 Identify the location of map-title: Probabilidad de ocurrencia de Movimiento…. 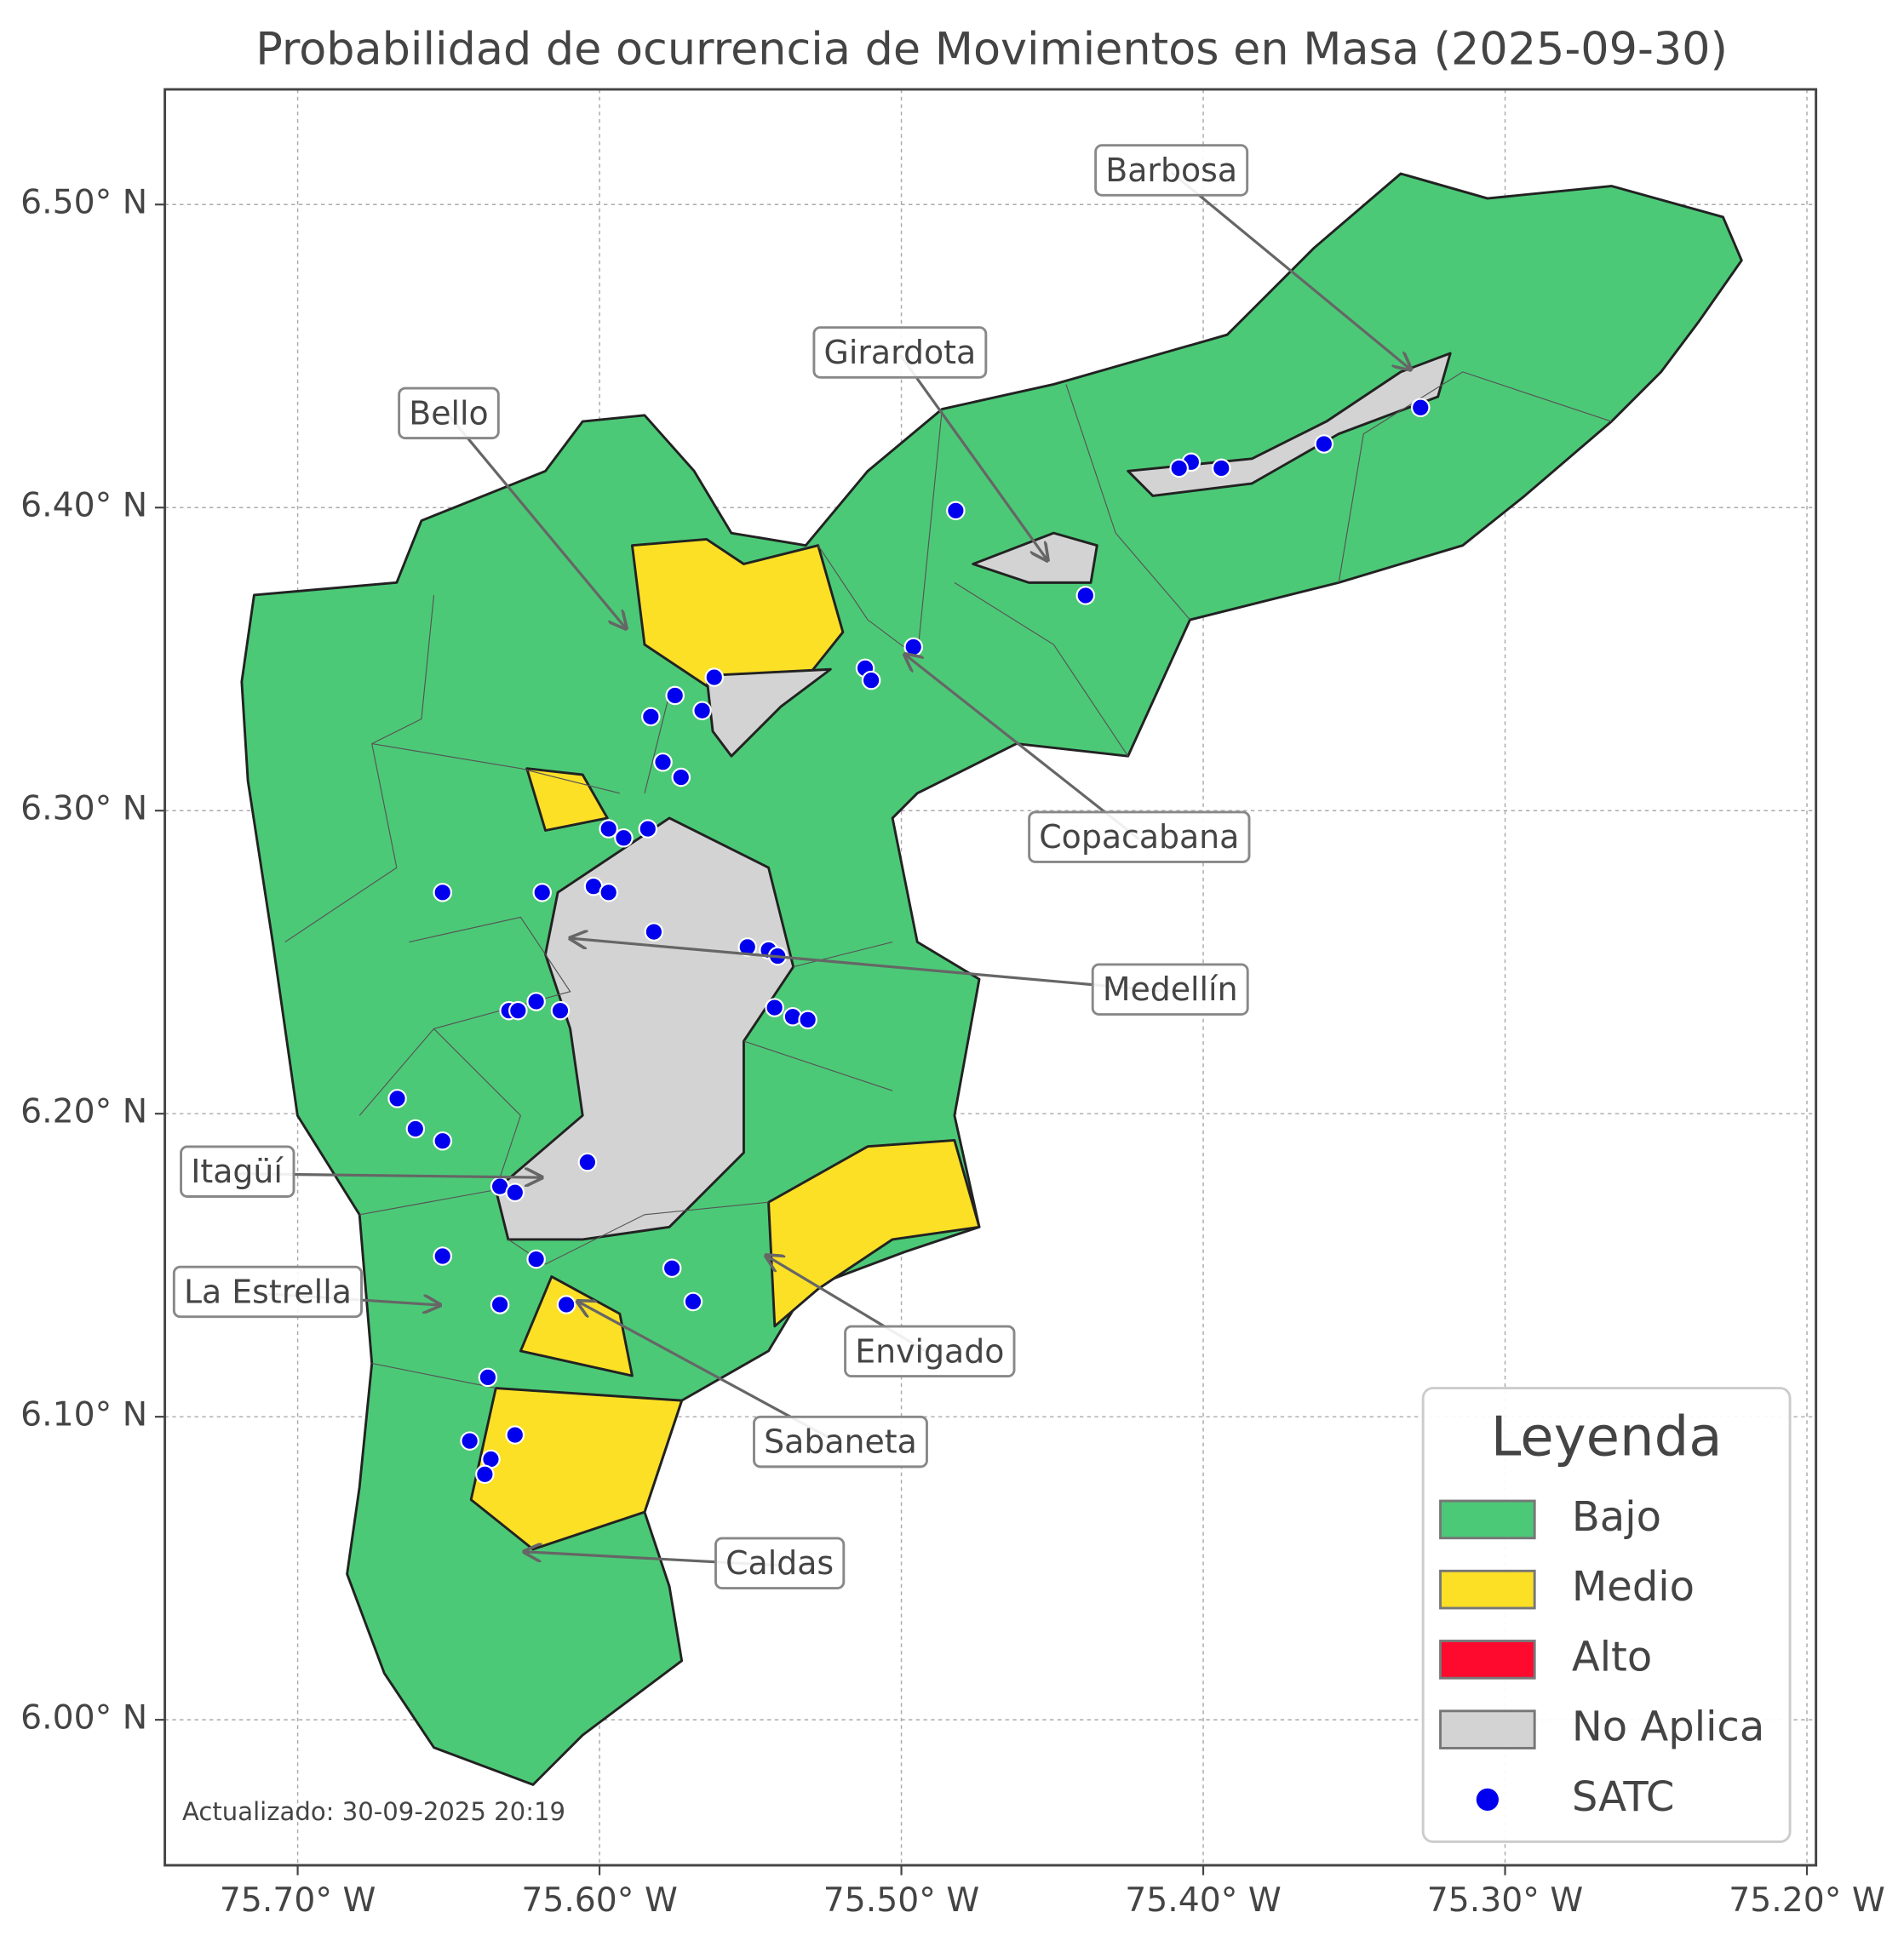
(992, 49).